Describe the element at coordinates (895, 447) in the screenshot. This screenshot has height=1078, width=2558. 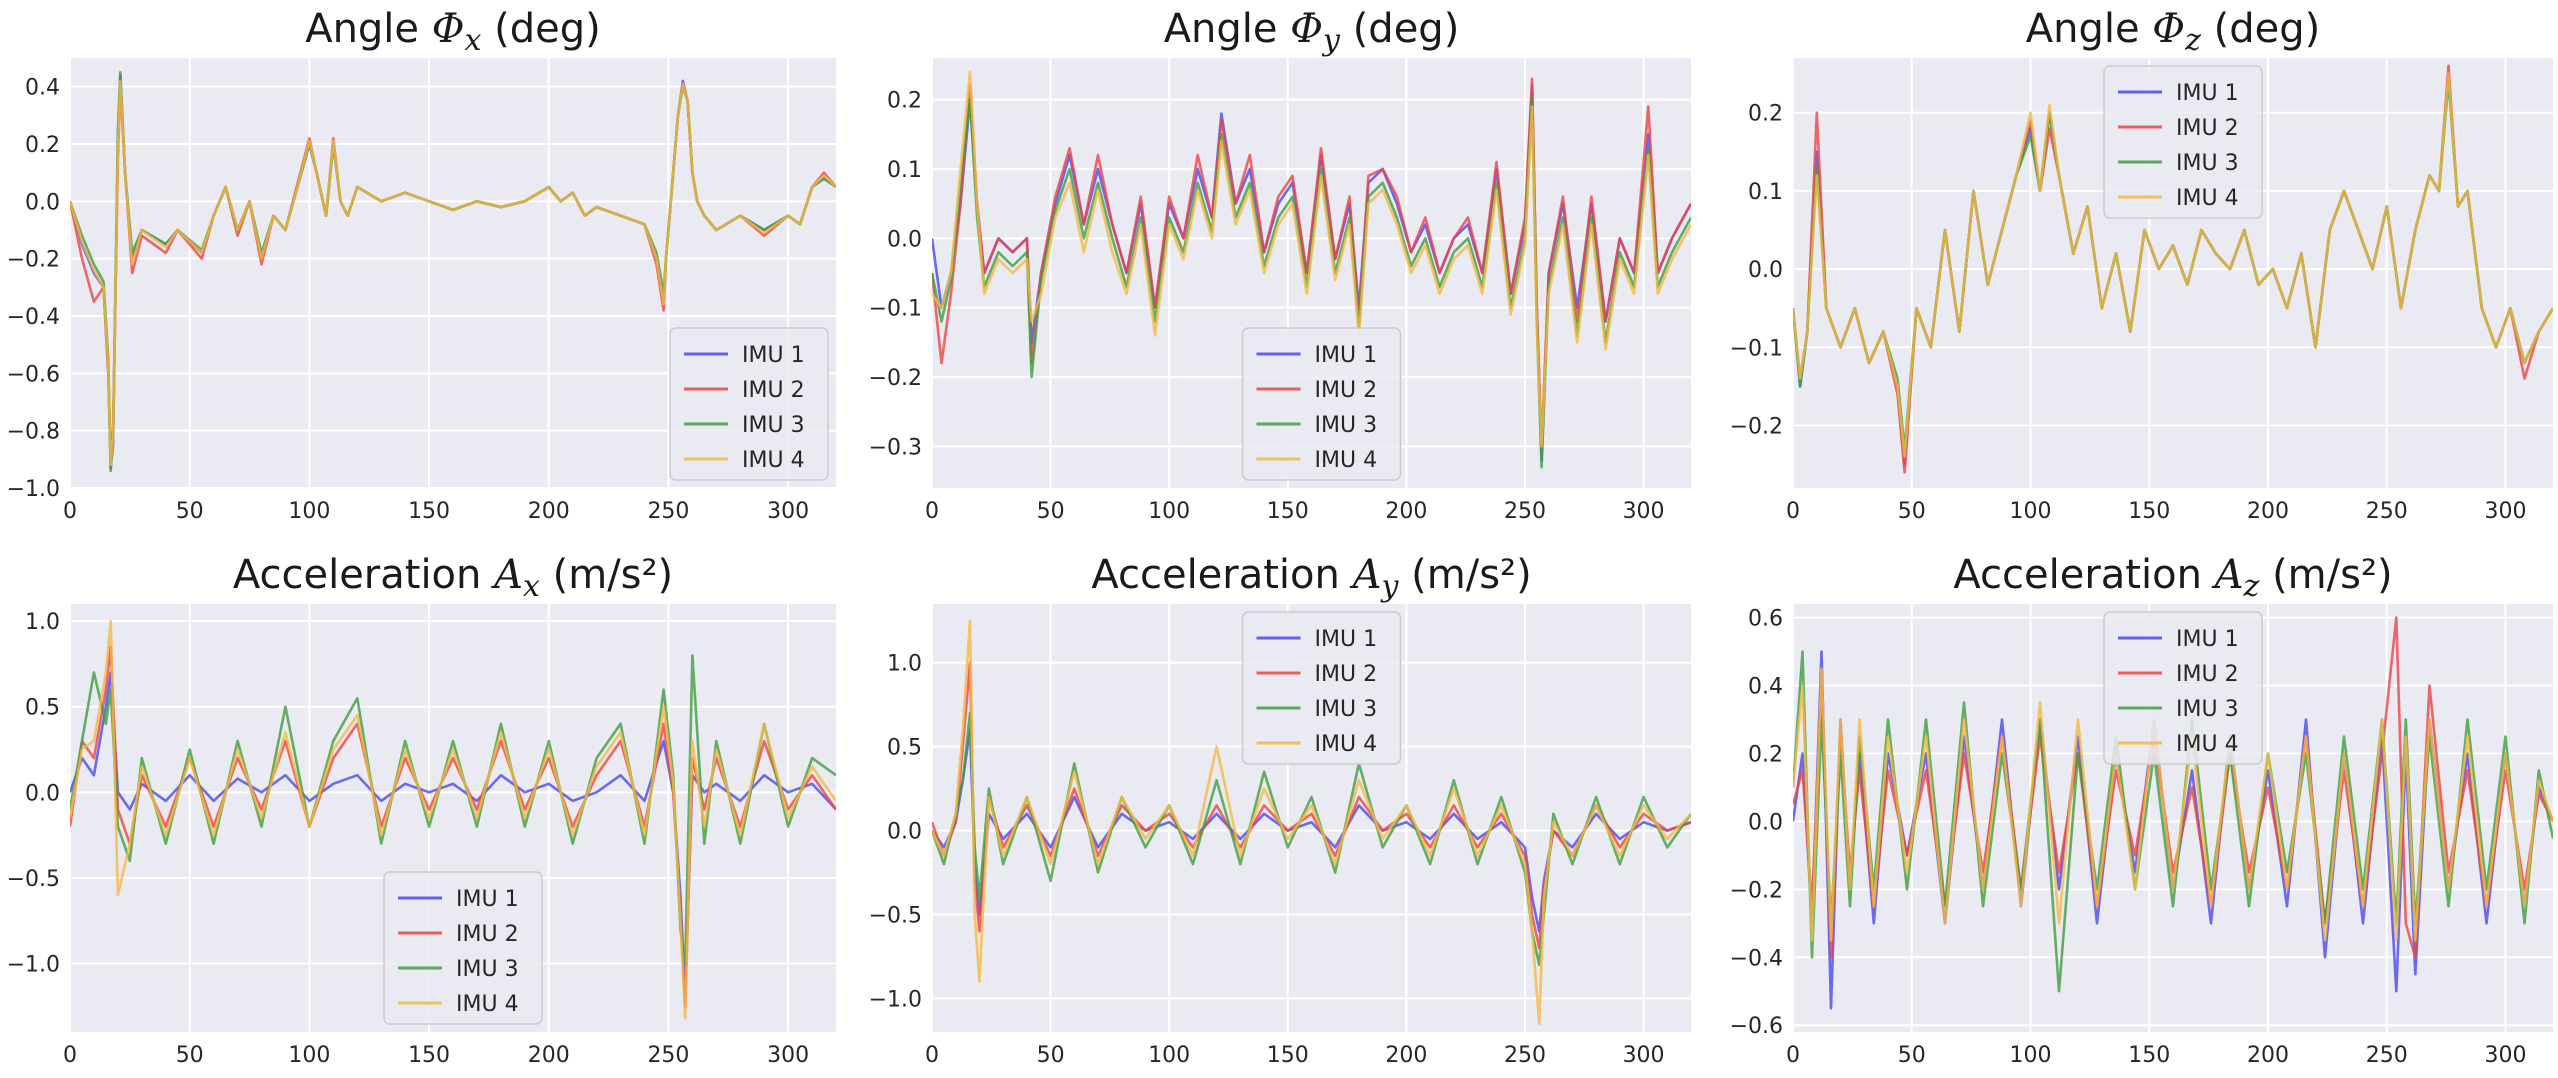
I see `y-tick-label: −0.3` at that location.